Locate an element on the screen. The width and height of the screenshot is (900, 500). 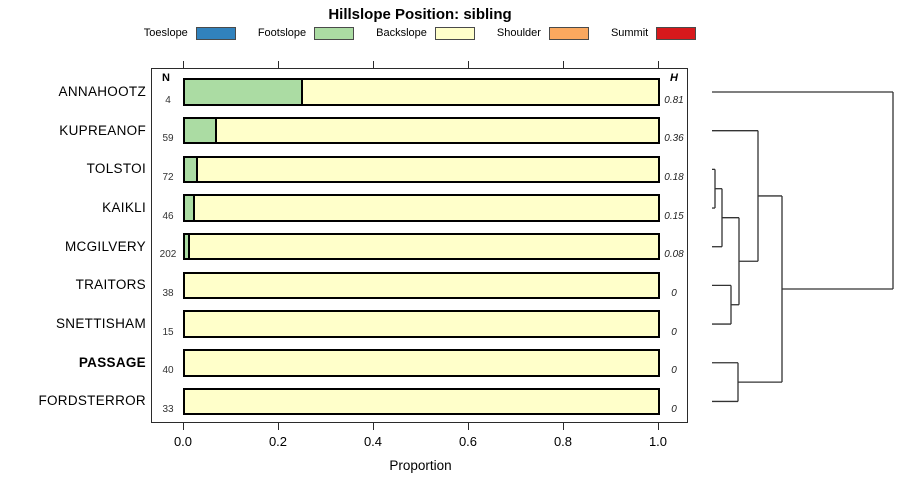
legend-item: Toeslope is located at coordinates (189, 33).